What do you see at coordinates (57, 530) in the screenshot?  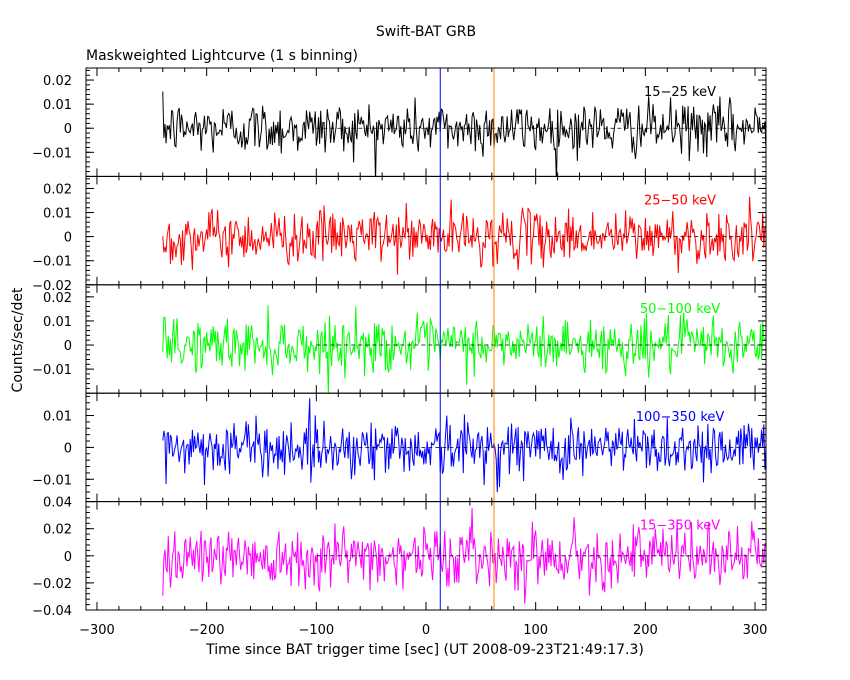 I see `y-tick-label-4-1: 0.02` at bounding box center [57, 530].